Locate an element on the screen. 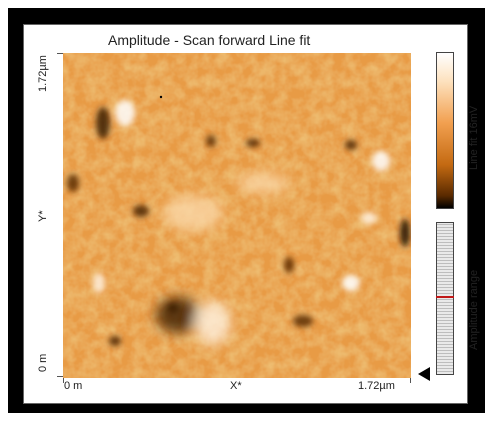 This screenshot has width=493, height=421. y-axis-min-label: 0 m is located at coordinates (43, 362).